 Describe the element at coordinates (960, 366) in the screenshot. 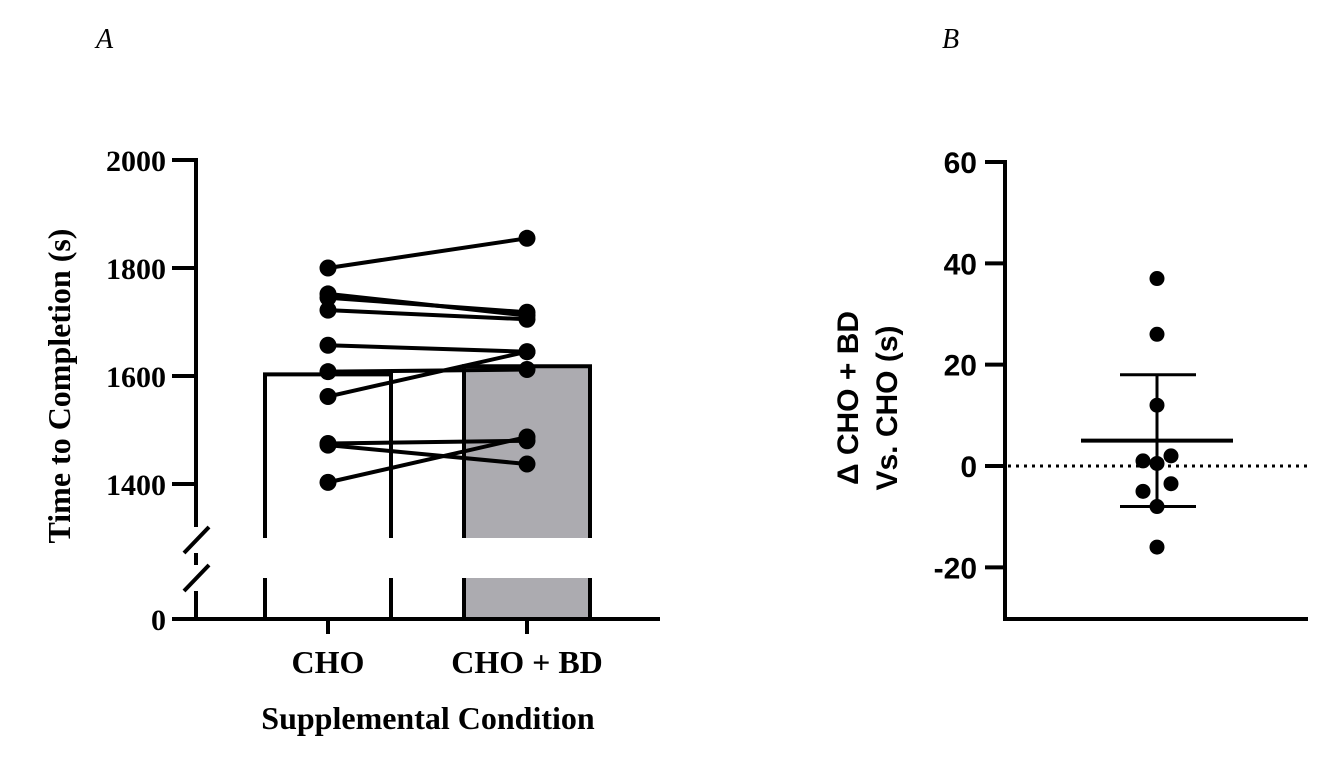

I see `panel-b-y-tick-label-20: 20` at that location.